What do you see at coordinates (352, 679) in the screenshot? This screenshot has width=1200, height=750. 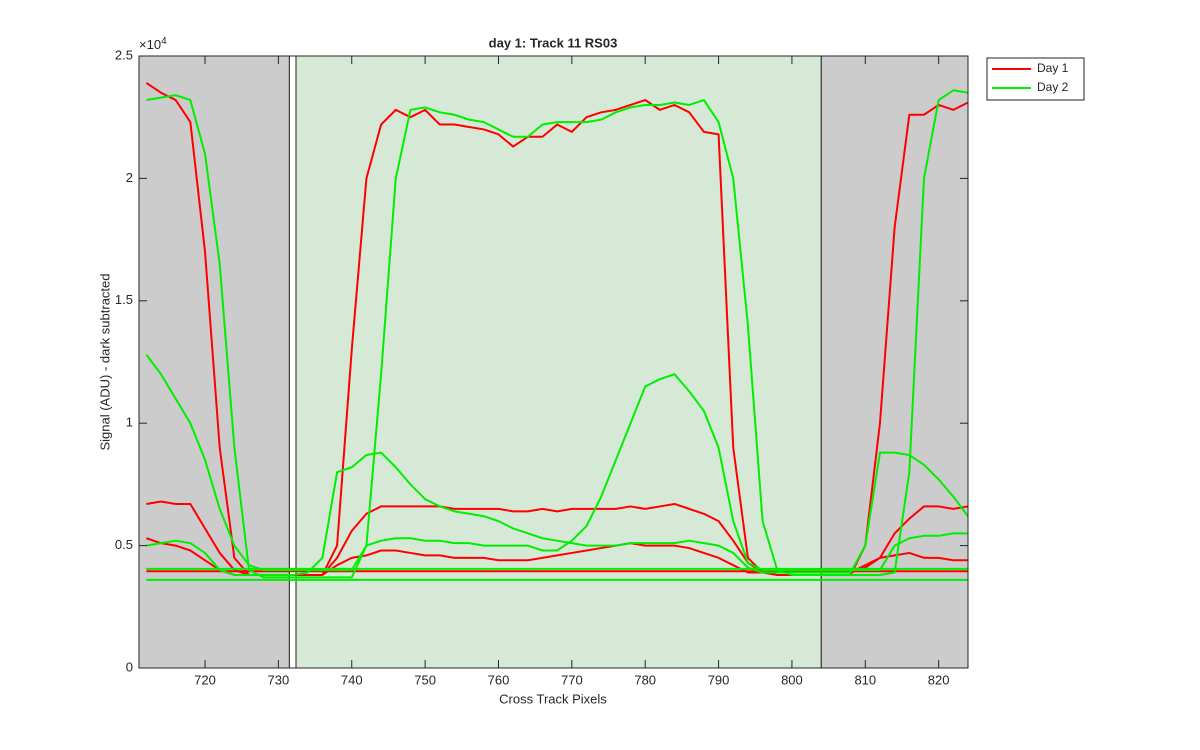 I see `x-tick-label: 740` at bounding box center [352, 679].